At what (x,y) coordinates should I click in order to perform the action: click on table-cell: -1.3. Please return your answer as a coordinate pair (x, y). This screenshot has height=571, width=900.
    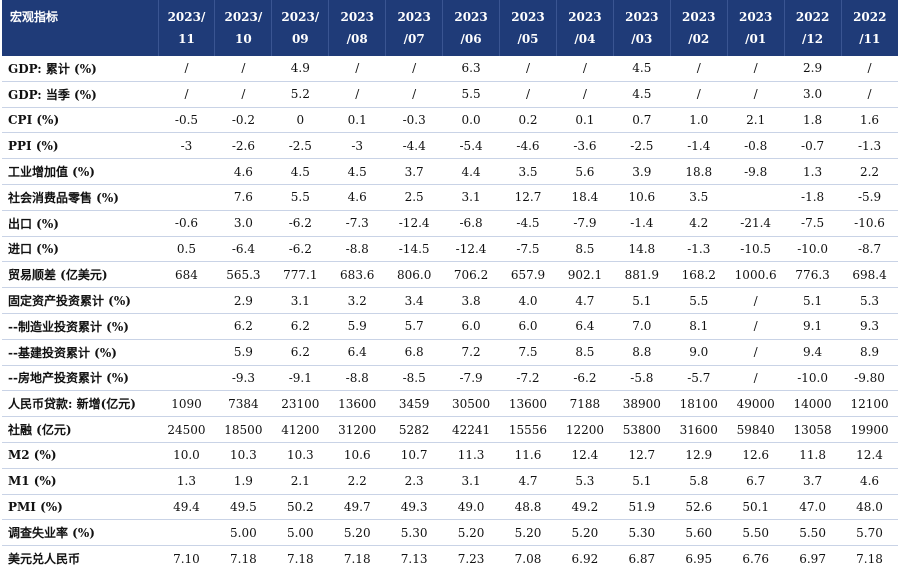
    Looking at the image, I should click on (699, 249).